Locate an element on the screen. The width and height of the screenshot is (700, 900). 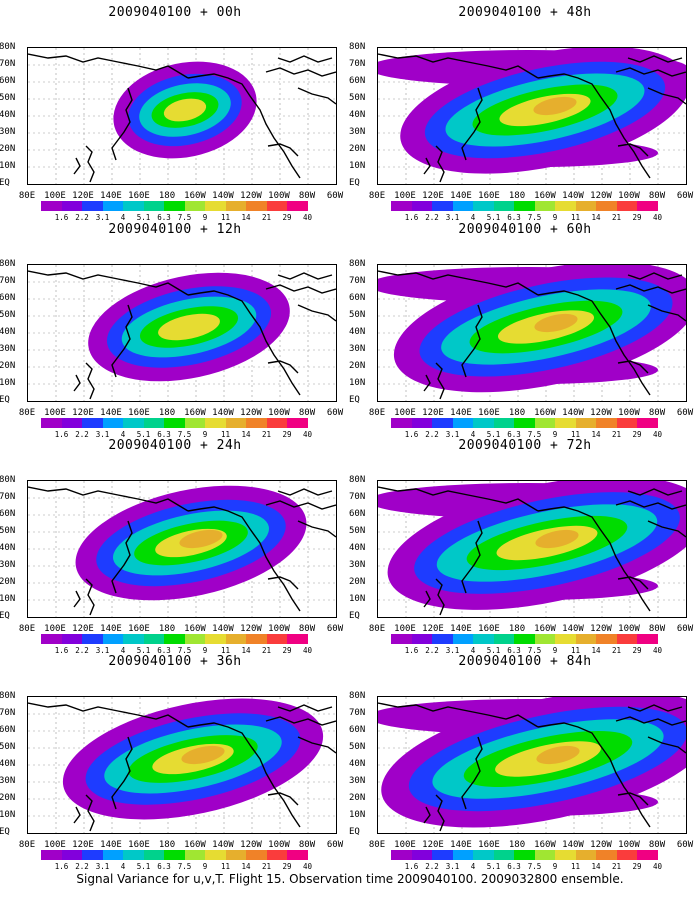
colorbar is located at coordinates (524, 639).